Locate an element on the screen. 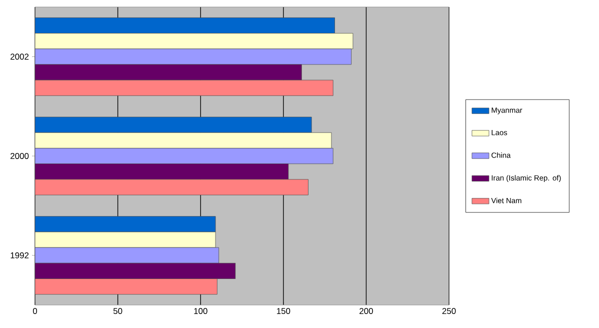 This screenshot has width=599, height=328. y-tick-label: 2000 is located at coordinates (19, 156).